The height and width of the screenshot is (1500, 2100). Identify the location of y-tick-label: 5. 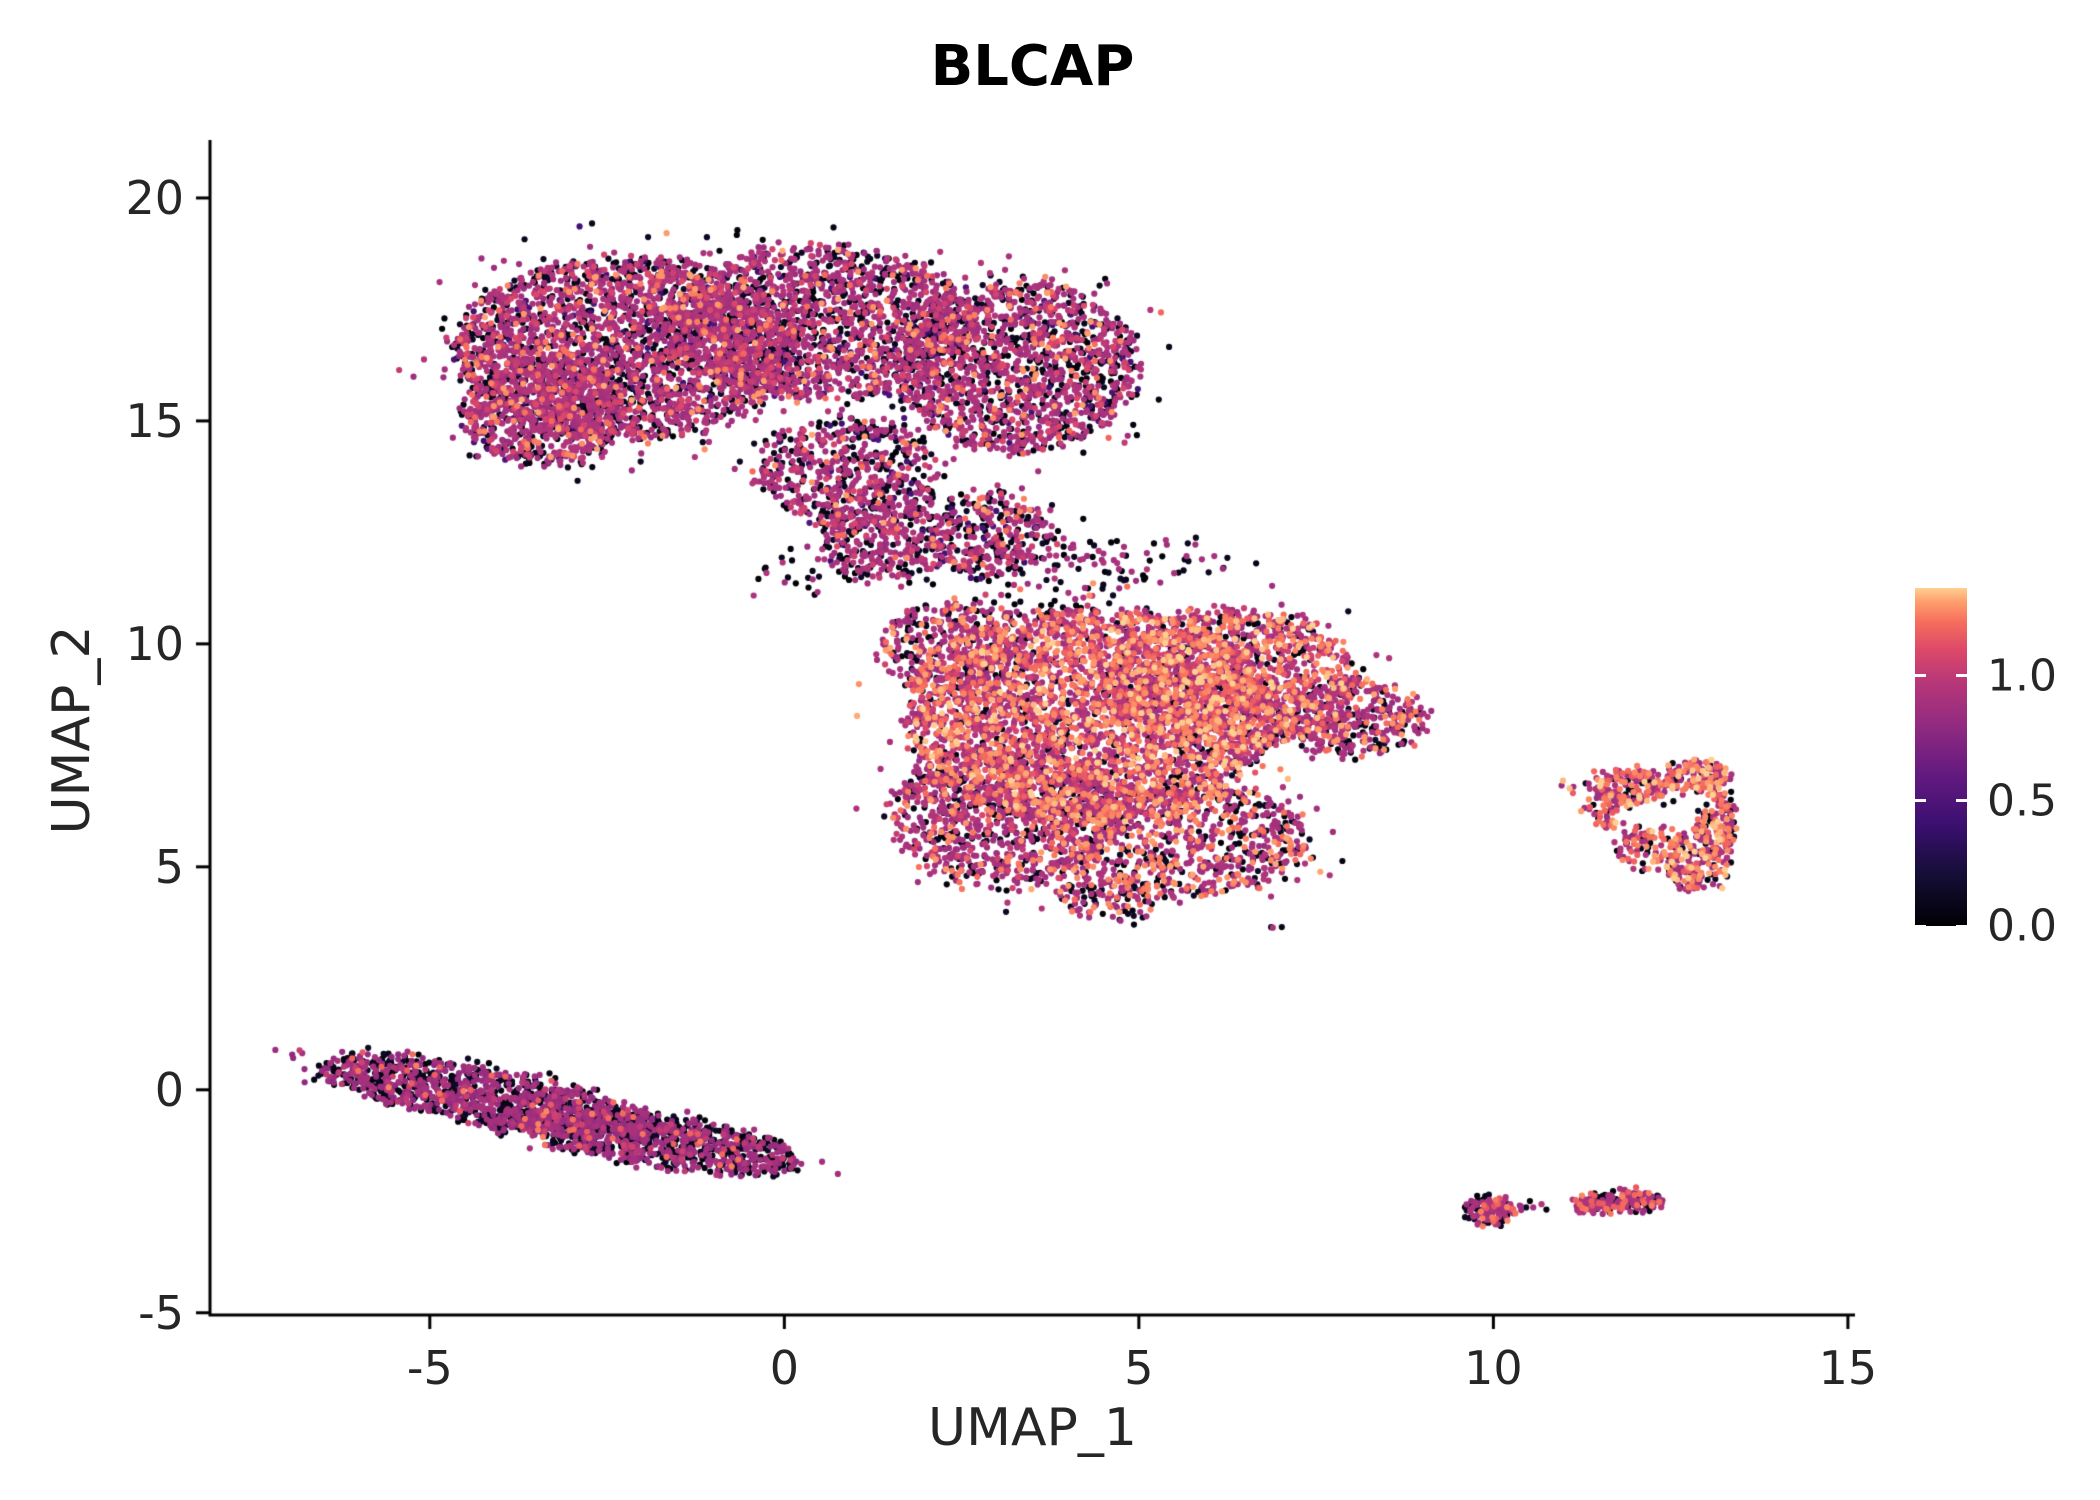
(169, 866).